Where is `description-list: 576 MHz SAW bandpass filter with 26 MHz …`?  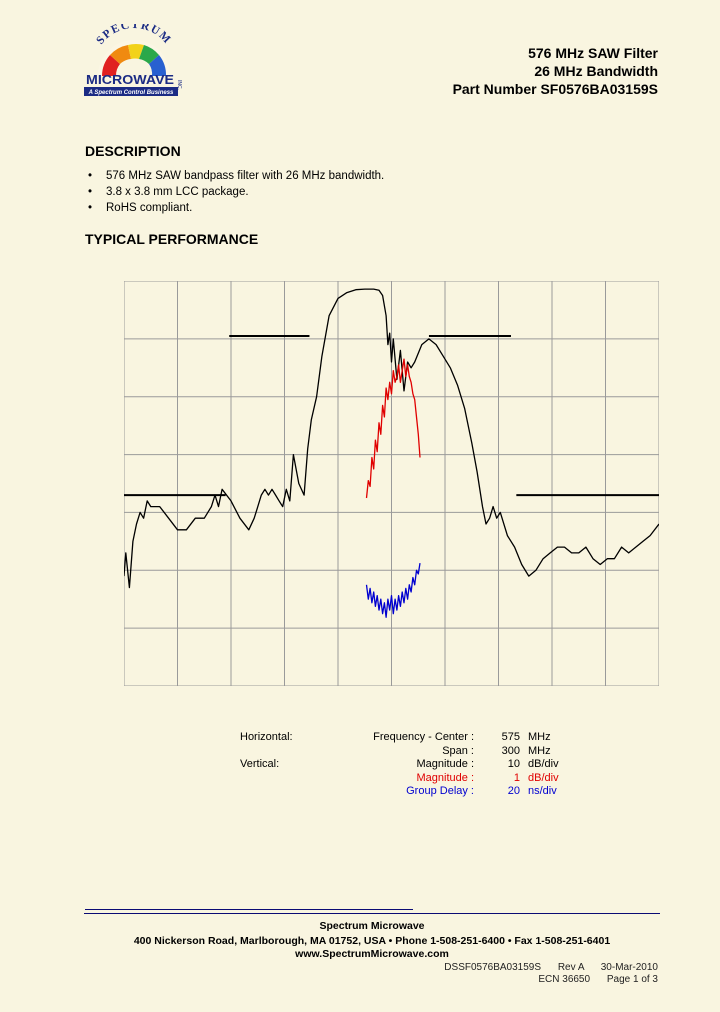
description-list: 576 MHz SAW bandpass filter with 26 MHz … is located at coordinates (236, 192).